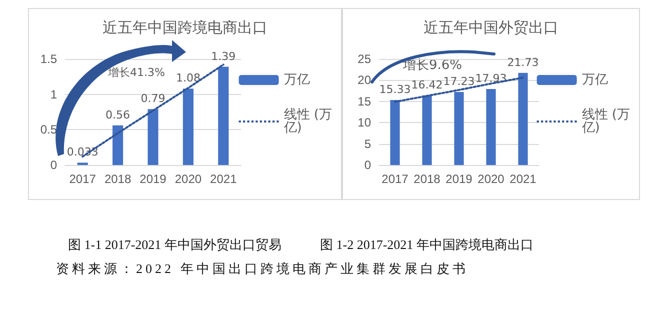  I want to click on caption: 图 1-2 2017-2021 年中国跨境电商出口, so click(427, 245).